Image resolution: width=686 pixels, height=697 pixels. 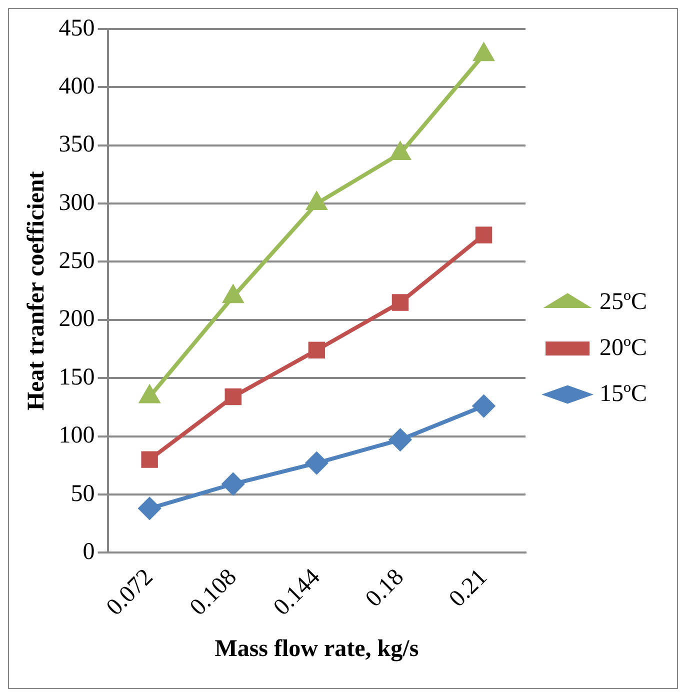 I want to click on x-tick-label: 0.18, so click(x=384, y=588).